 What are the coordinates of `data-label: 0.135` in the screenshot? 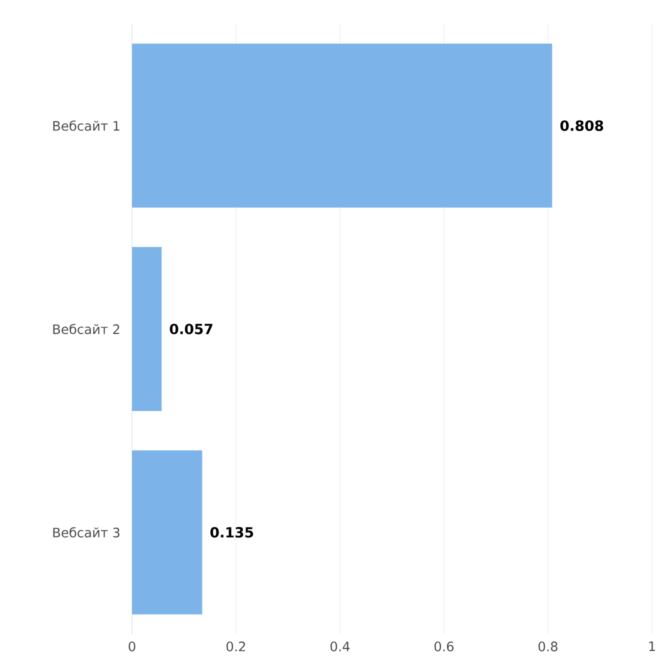 It's located at (232, 532).